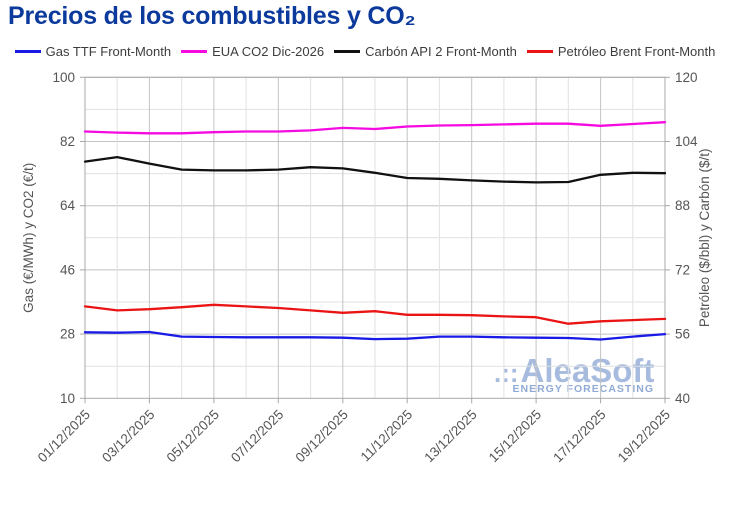 The height and width of the screenshot is (509, 730). Describe the element at coordinates (128, 436) in the screenshot. I see `x-tick-label: 03/12/2025` at that location.